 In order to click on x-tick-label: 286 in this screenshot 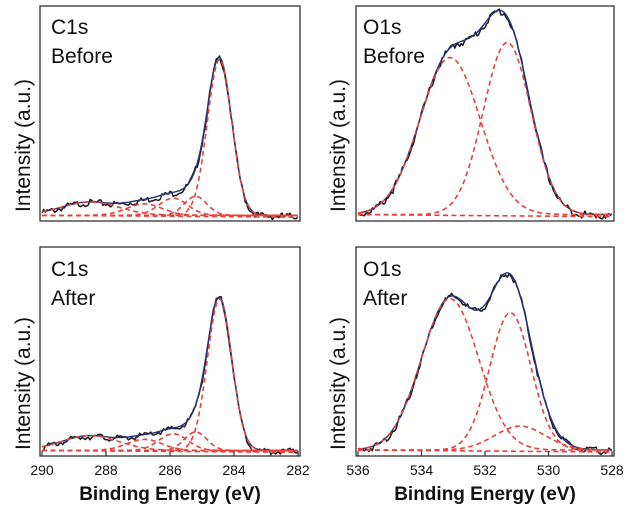, I will do `click(170, 470)`.